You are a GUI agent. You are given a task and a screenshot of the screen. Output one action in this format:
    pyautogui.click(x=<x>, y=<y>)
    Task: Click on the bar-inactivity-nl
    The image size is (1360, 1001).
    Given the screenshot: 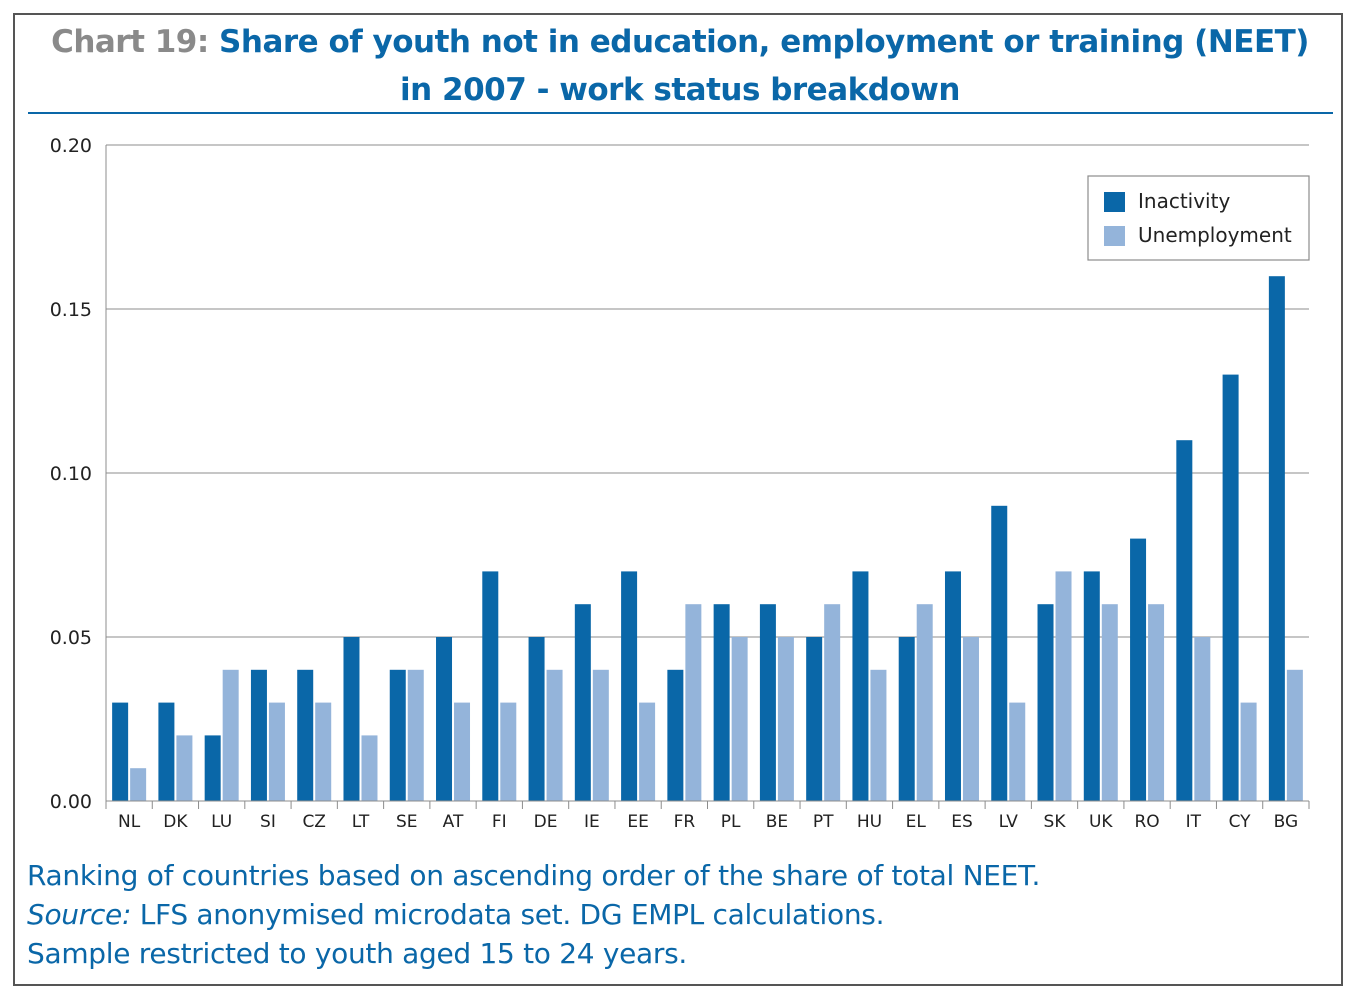 What is the action you would take?
    pyautogui.click(x=120, y=751)
    